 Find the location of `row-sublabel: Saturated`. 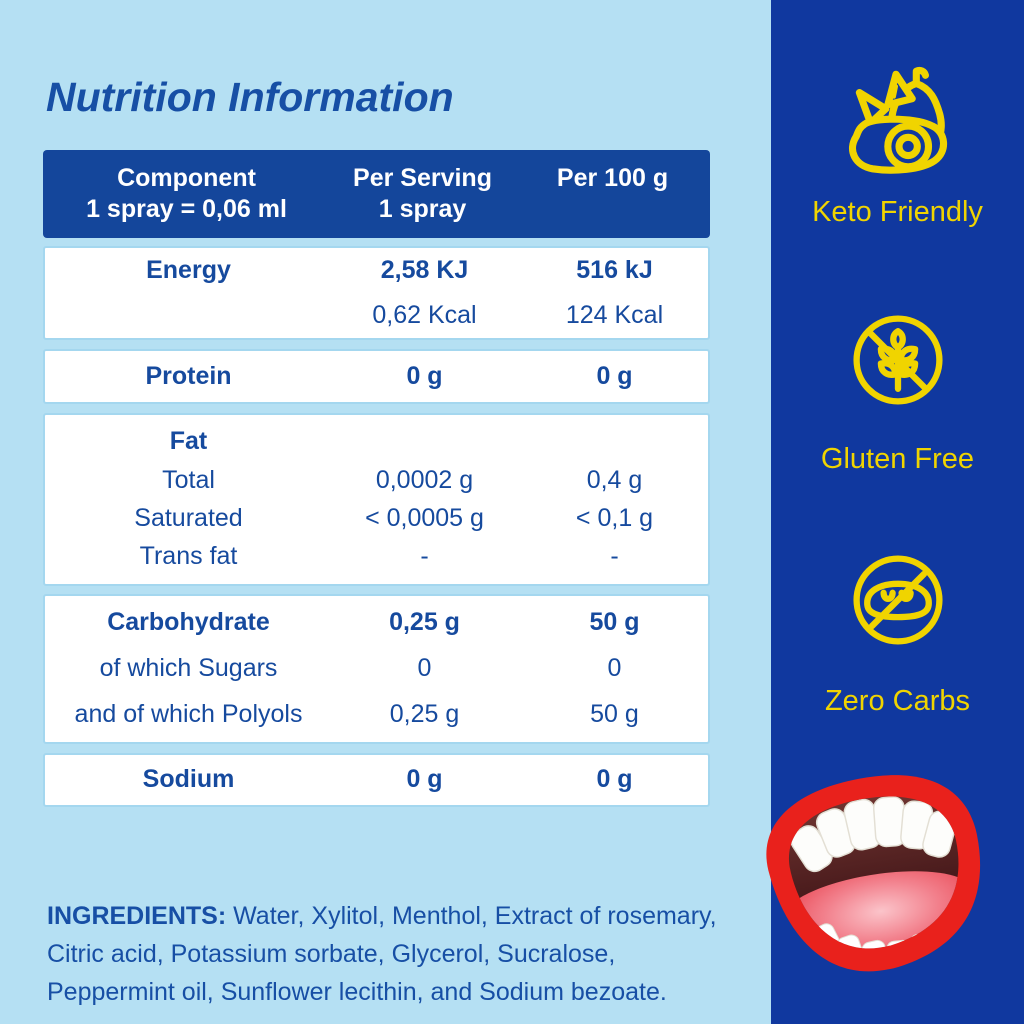

row-sublabel: Saturated is located at coordinates (188, 517).